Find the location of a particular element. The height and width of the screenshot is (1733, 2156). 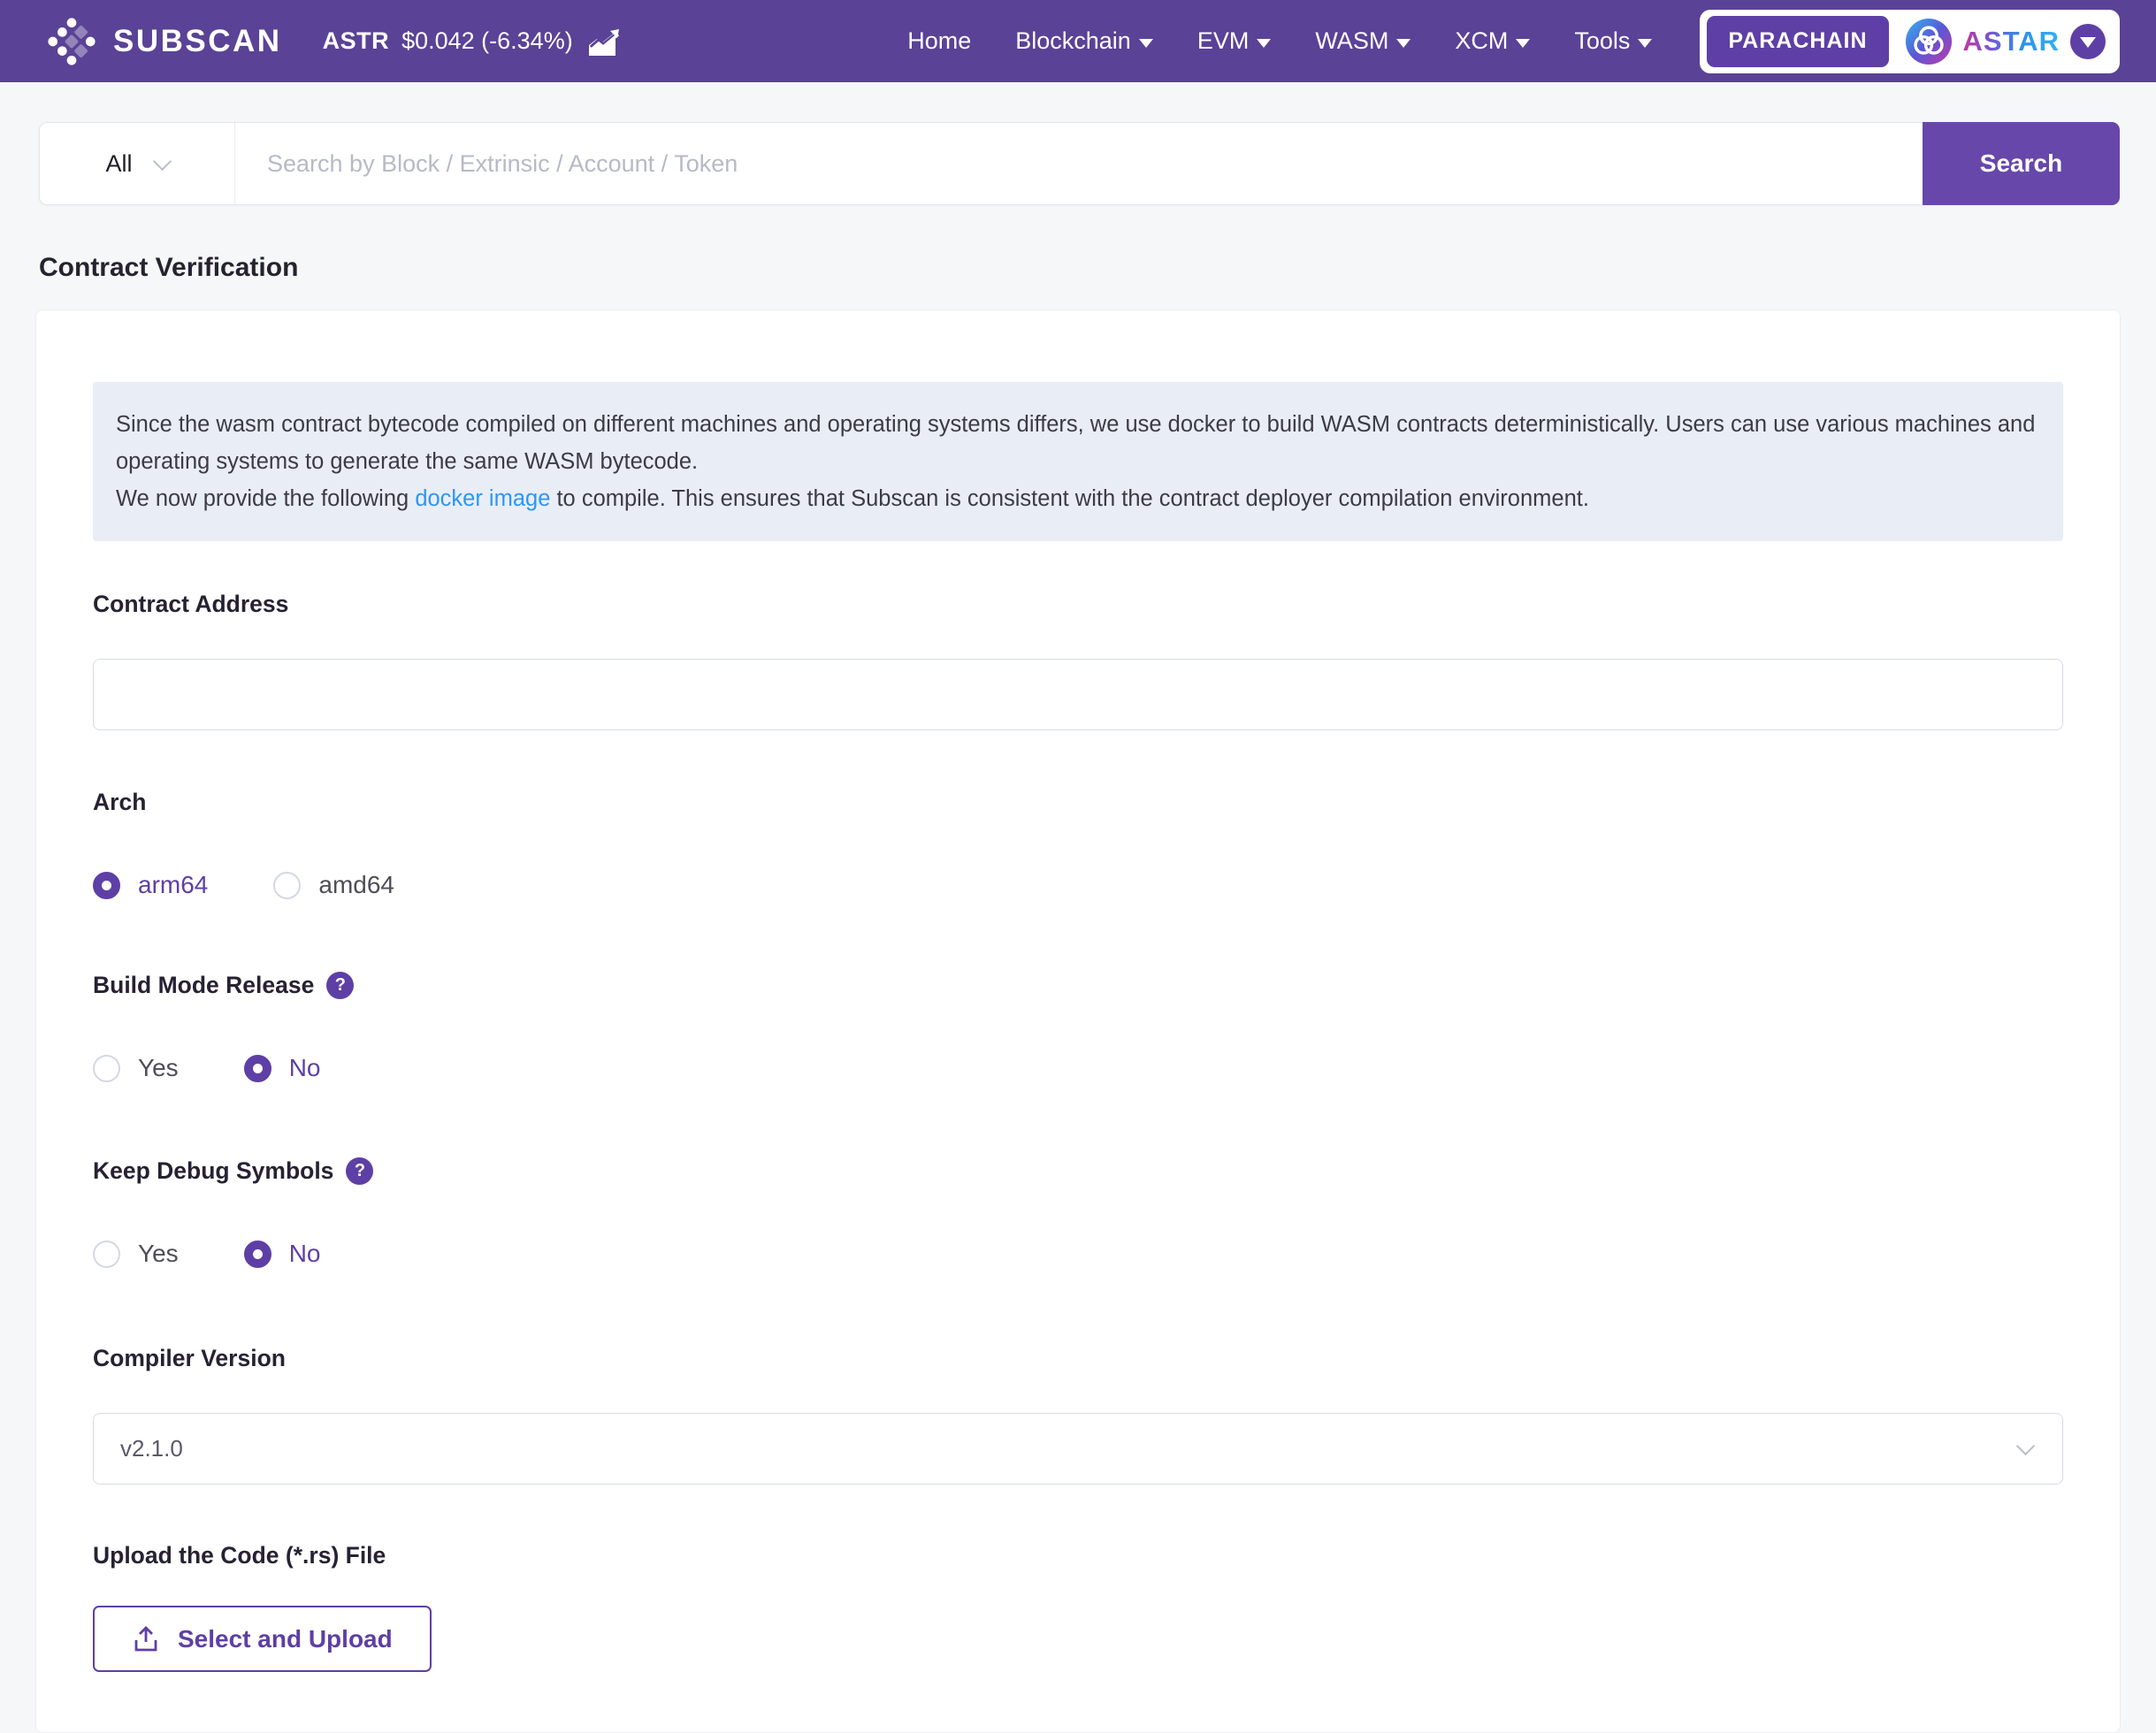

radio-arch-amd64: amd64 is located at coordinates (333, 885).